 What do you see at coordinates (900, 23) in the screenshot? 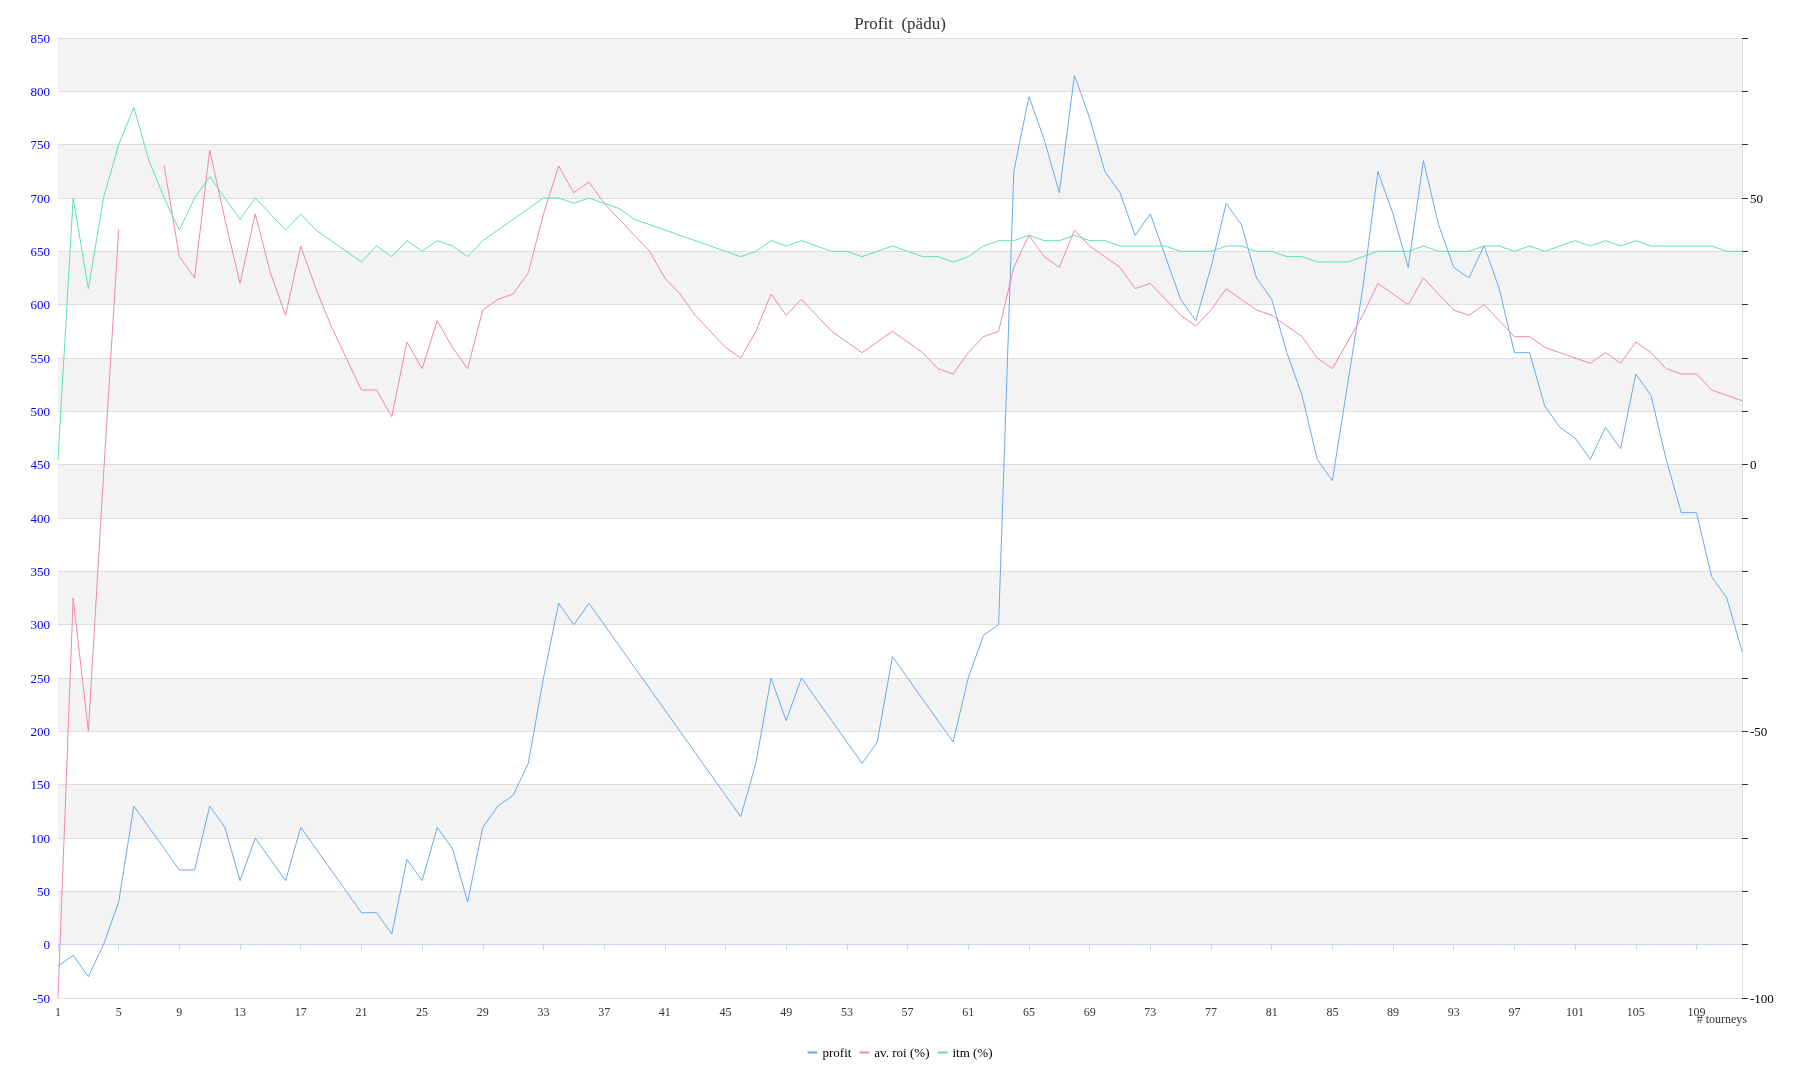
I see `chart-title: Profit (pädu)` at bounding box center [900, 23].